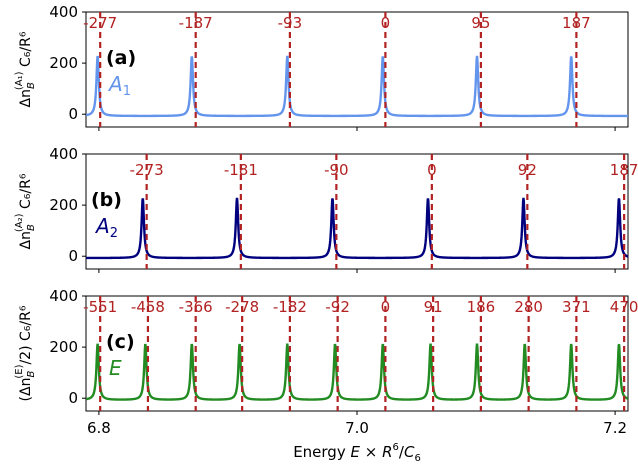 The width and height of the screenshot is (638, 464). I want to click on vline-label: -273, so click(147, 170).